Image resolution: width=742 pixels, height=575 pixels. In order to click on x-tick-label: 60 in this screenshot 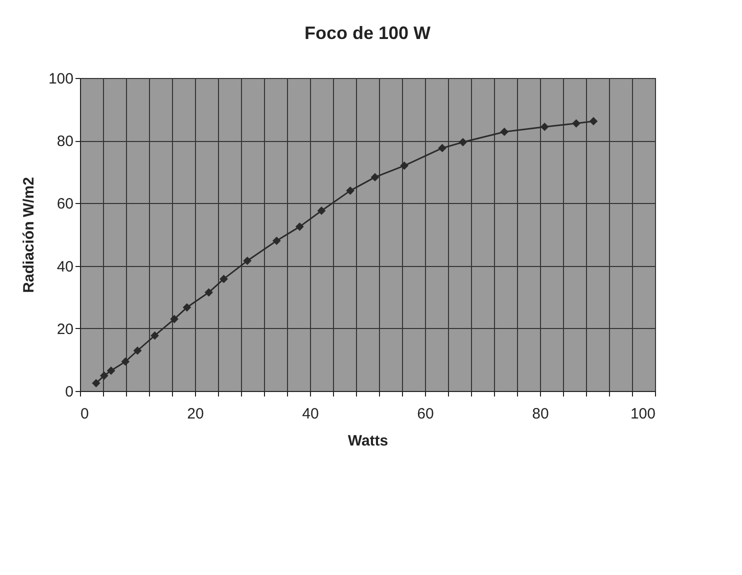, I will do `click(425, 414)`.